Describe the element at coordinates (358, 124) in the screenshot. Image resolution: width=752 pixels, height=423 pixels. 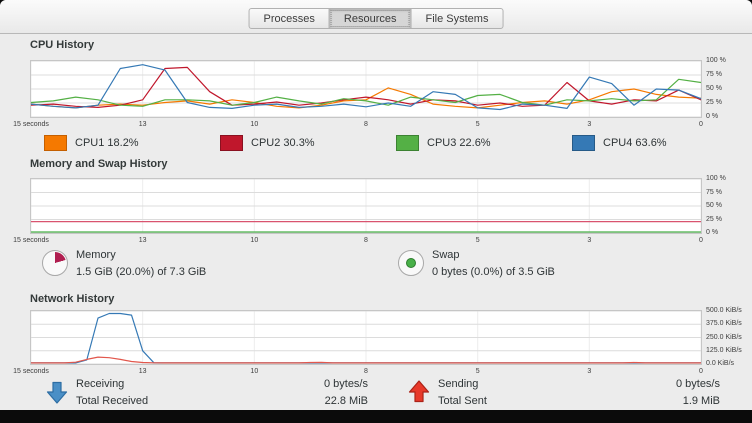
I see `cpu-x-axis: 15 seconds 13 10 8 5 3 0` at that location.